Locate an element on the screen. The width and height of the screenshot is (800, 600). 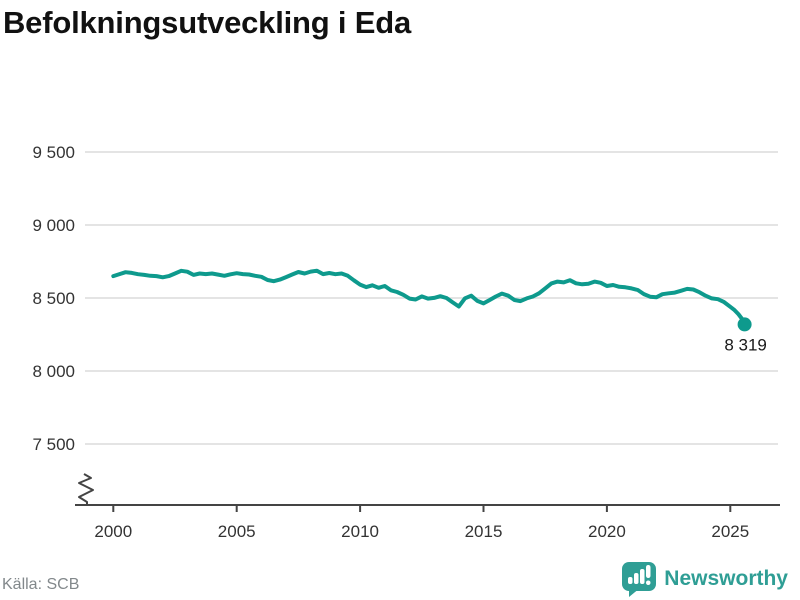
x-axis-tick-label: 2025 is located at coordinates (730, 531).